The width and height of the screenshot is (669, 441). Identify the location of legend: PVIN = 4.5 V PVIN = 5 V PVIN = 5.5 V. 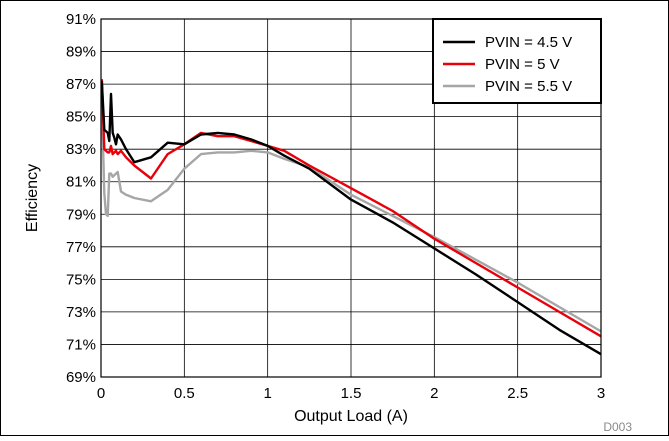
(517, 61).